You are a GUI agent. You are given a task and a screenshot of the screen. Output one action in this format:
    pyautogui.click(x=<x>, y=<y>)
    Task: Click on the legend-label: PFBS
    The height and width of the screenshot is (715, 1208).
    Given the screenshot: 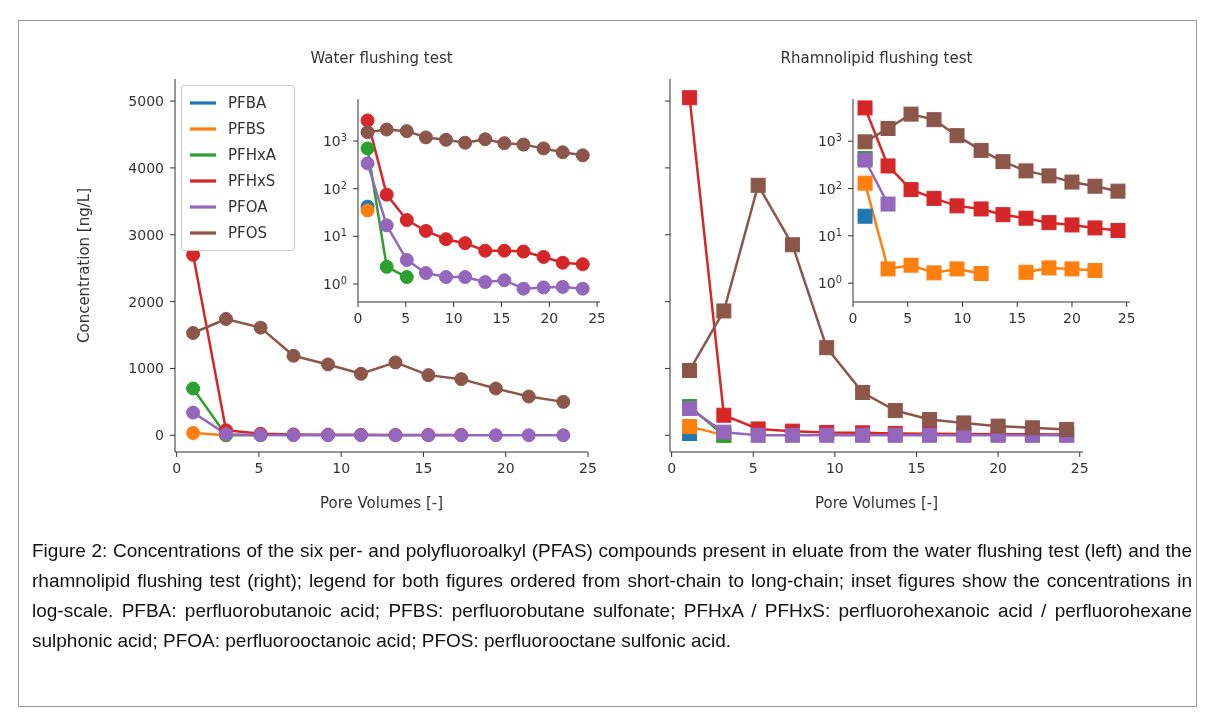 What is the action you would take?
    pyautogui.click(x=247, y=128)
    